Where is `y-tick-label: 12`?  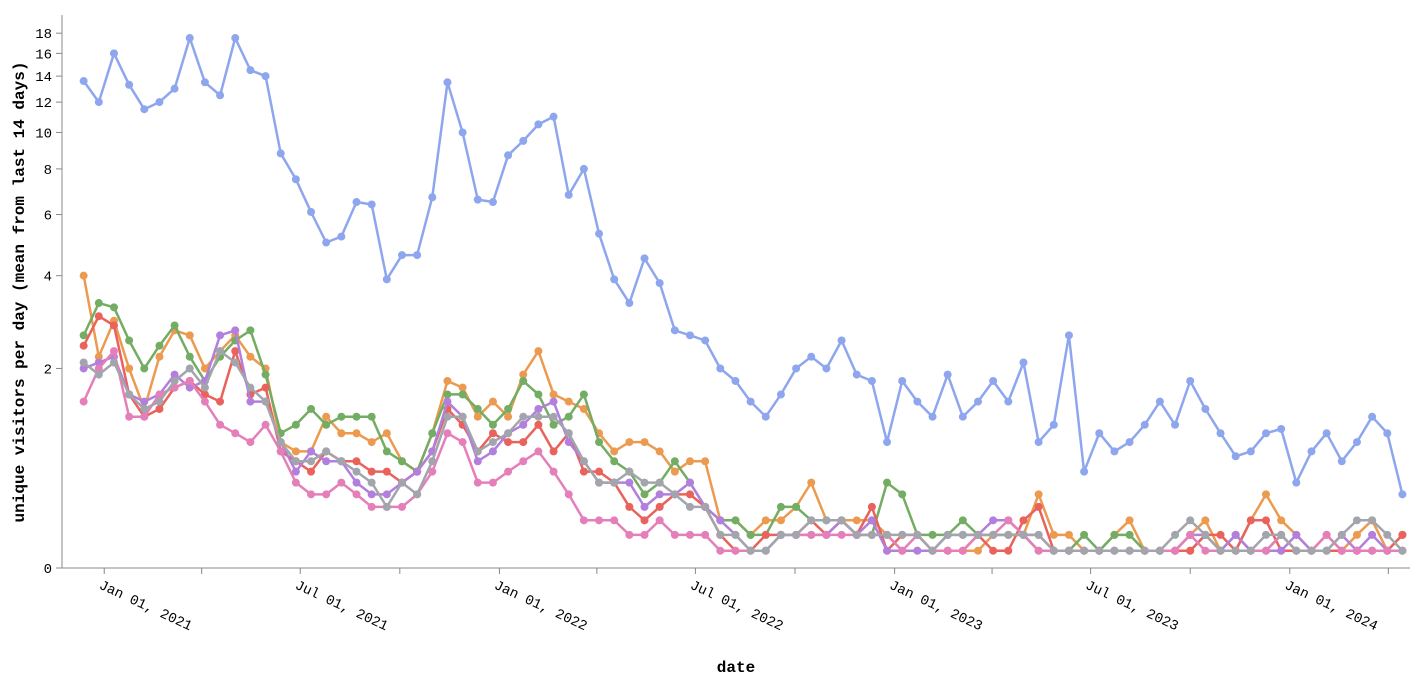
y-tick-label: 12 is located at coordinates (43, 104).